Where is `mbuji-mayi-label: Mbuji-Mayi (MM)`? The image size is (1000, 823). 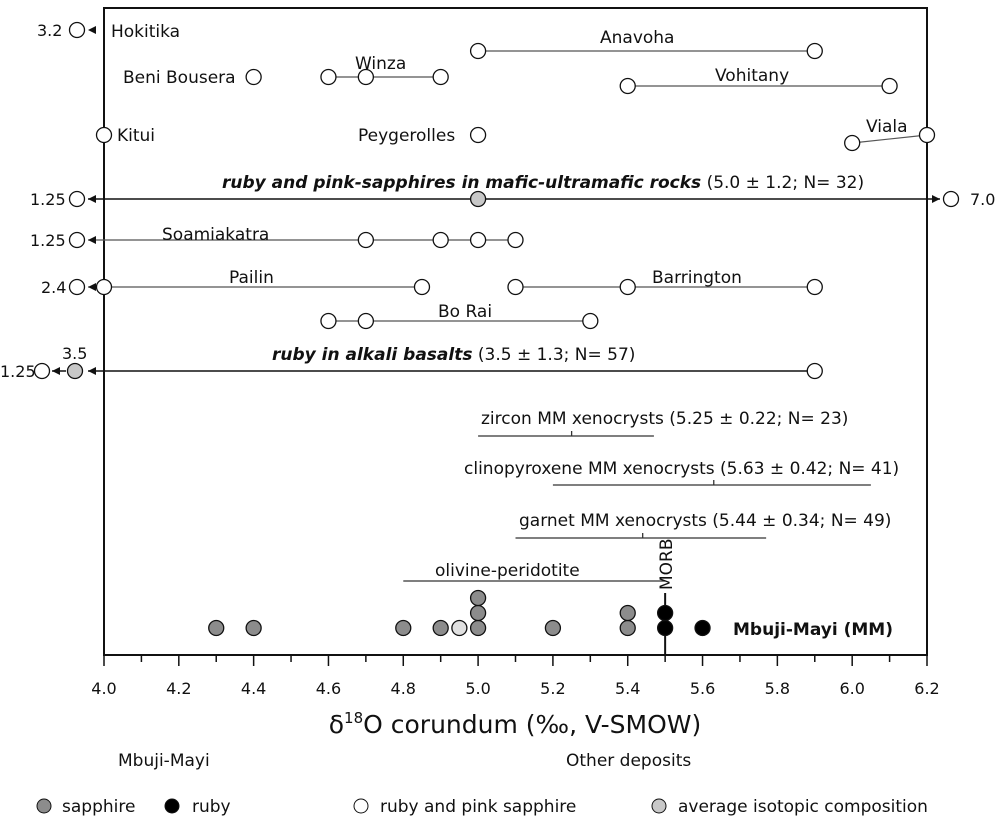
mbuji-mayi-label: Mbuji-Mayi (MM) is located at coordinates (813, 630).